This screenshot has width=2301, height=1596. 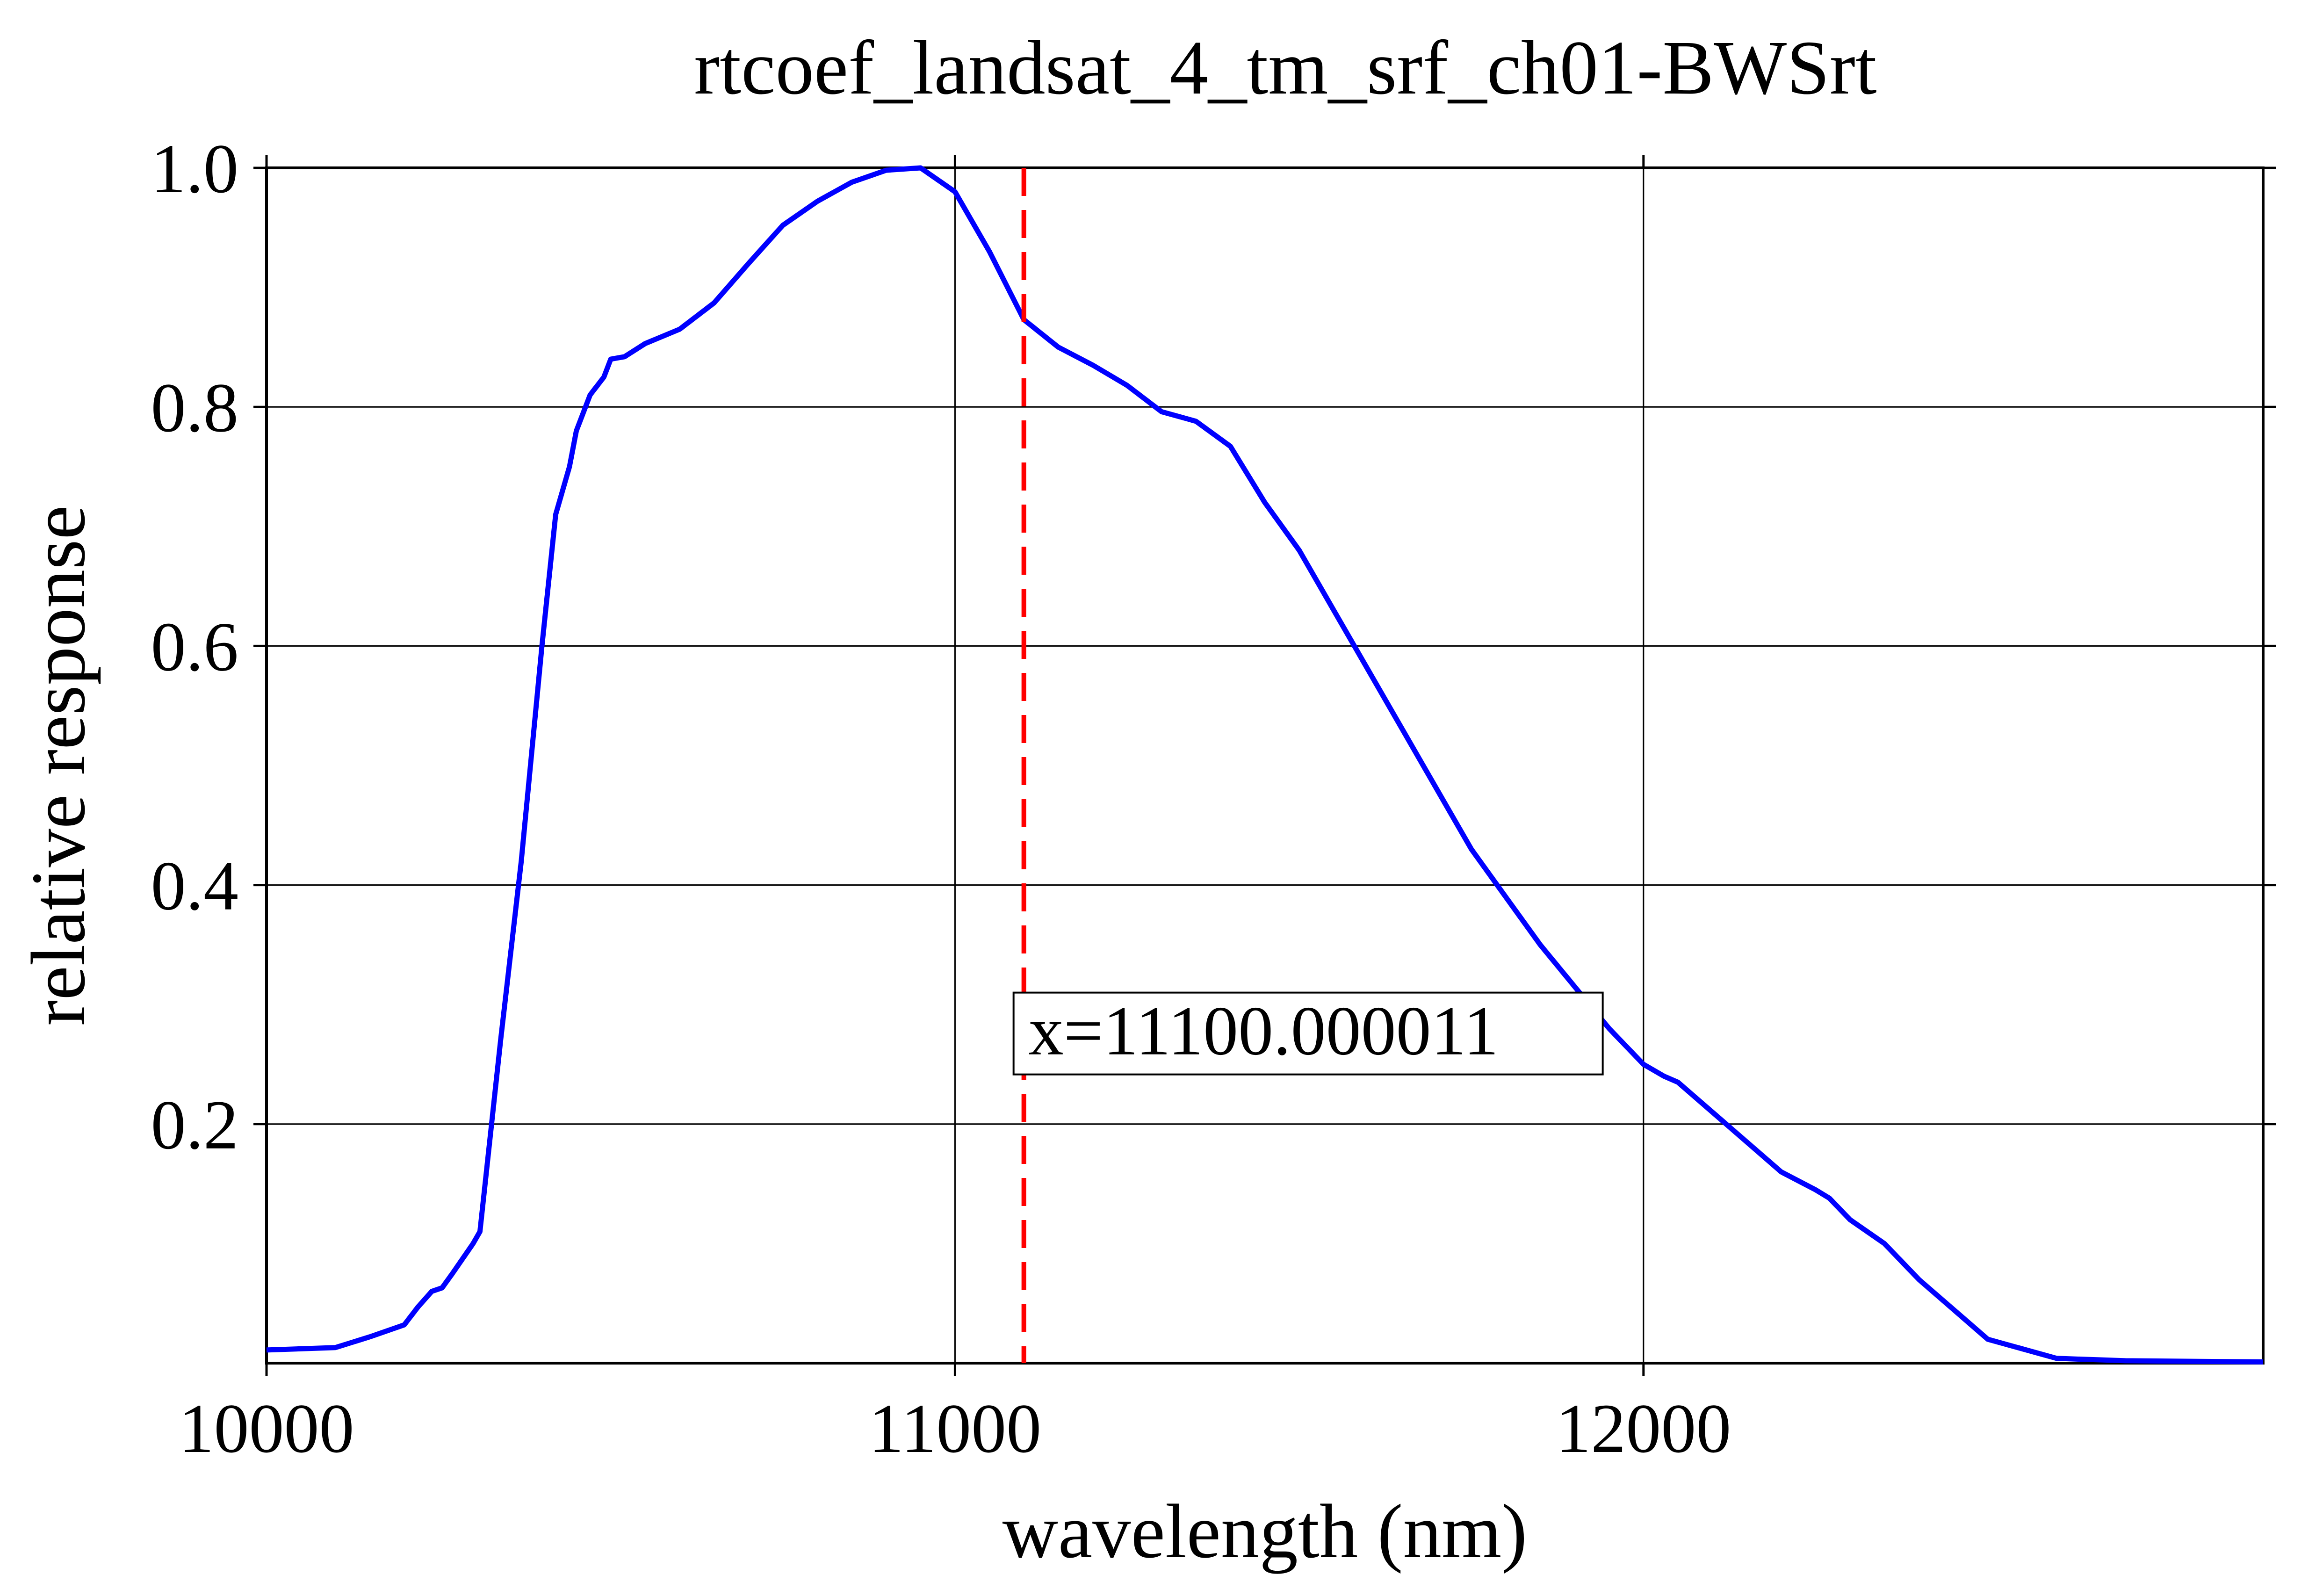 I want to click on y-tick-label: 0.6, so click(x=195, y=647).